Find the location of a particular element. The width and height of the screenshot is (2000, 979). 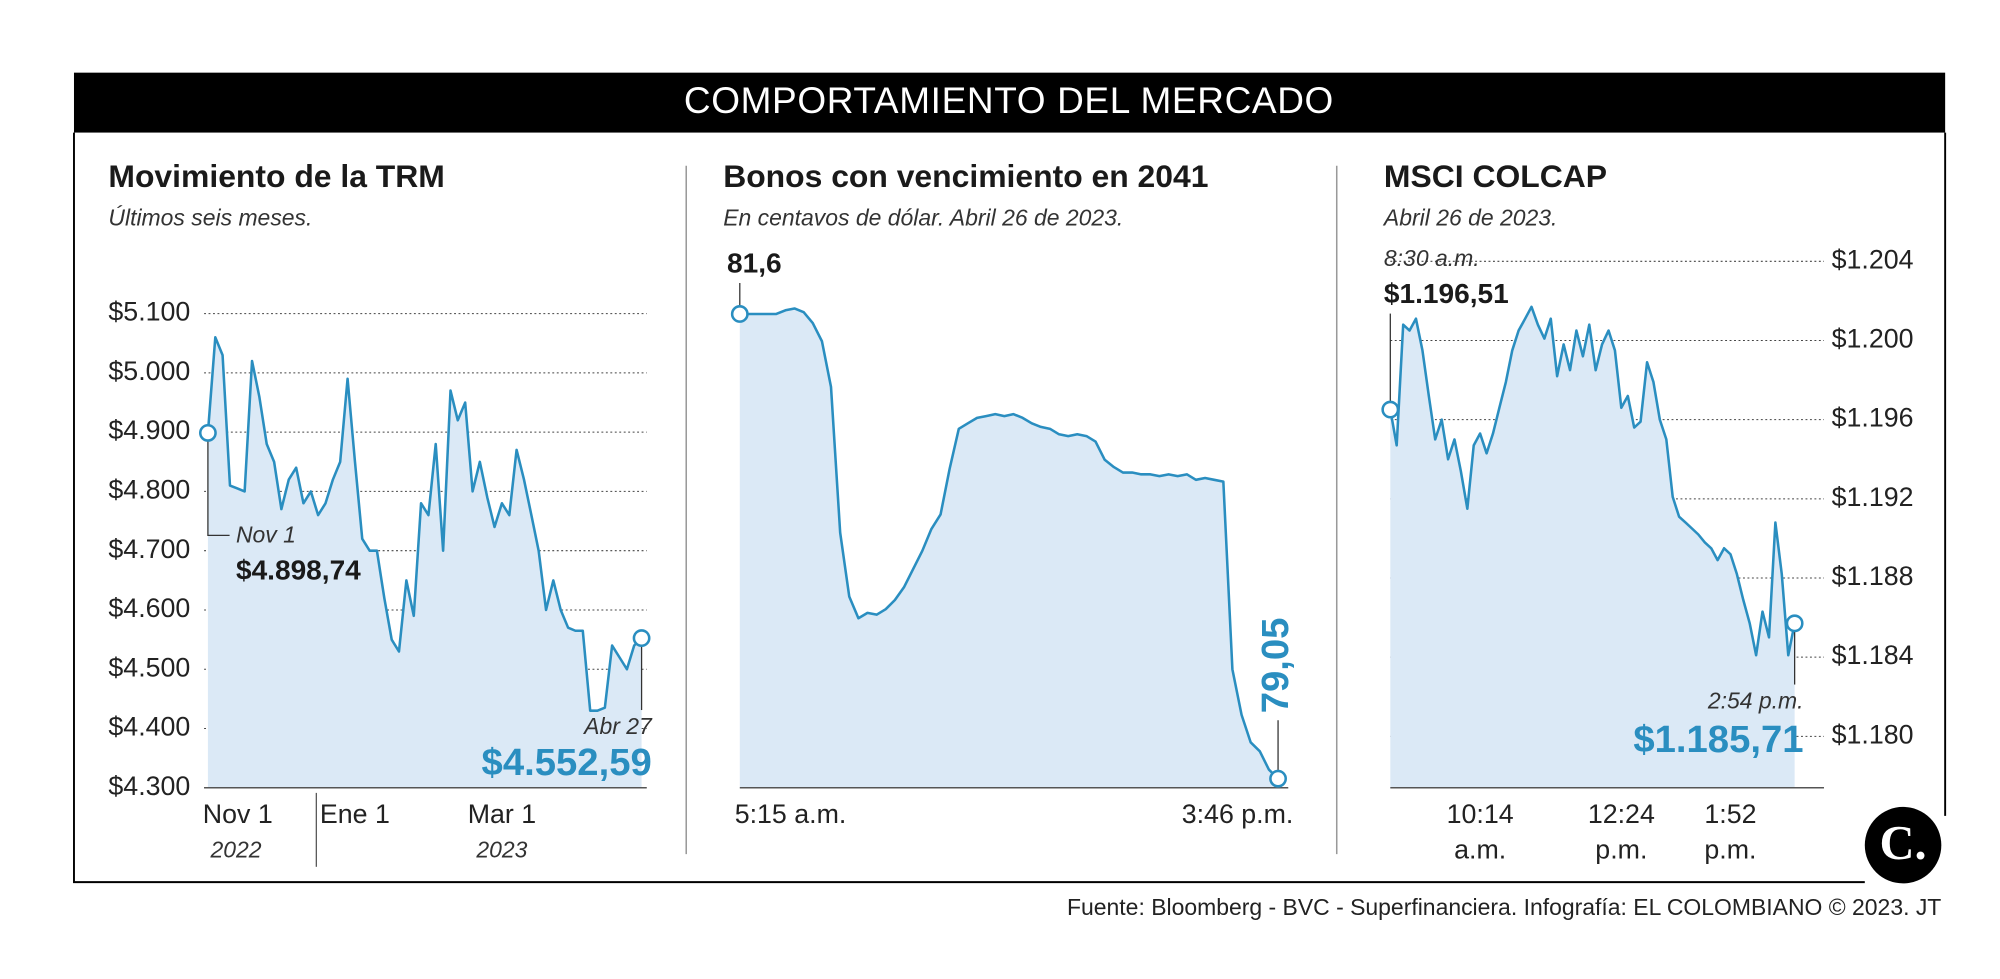

x-tick-label: Ene 1 is located at coordinates (355, 814).